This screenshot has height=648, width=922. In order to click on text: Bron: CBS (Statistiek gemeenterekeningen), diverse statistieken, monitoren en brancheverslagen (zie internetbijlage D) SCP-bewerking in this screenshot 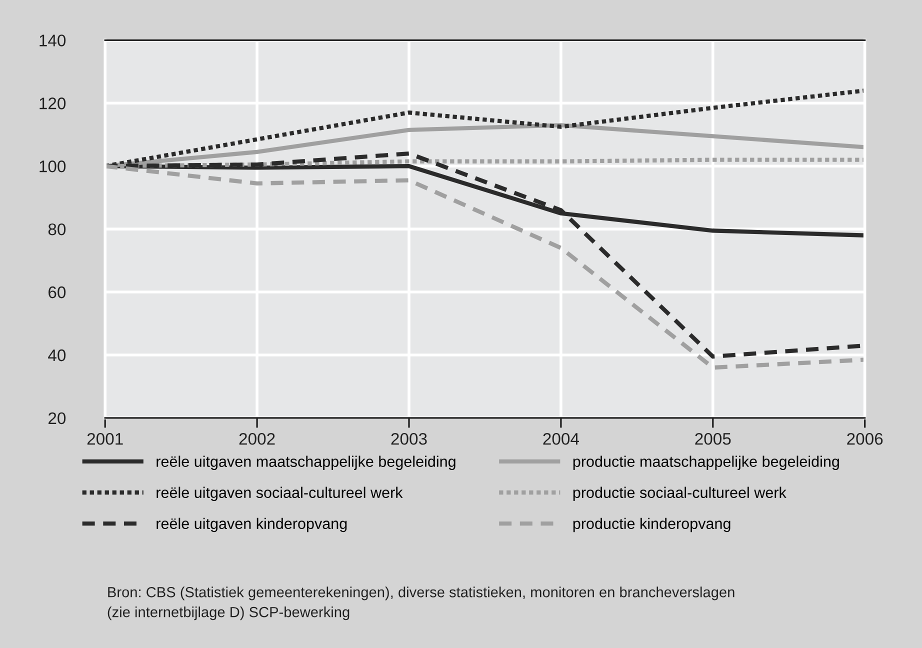, I will do `click(421, 603)`.